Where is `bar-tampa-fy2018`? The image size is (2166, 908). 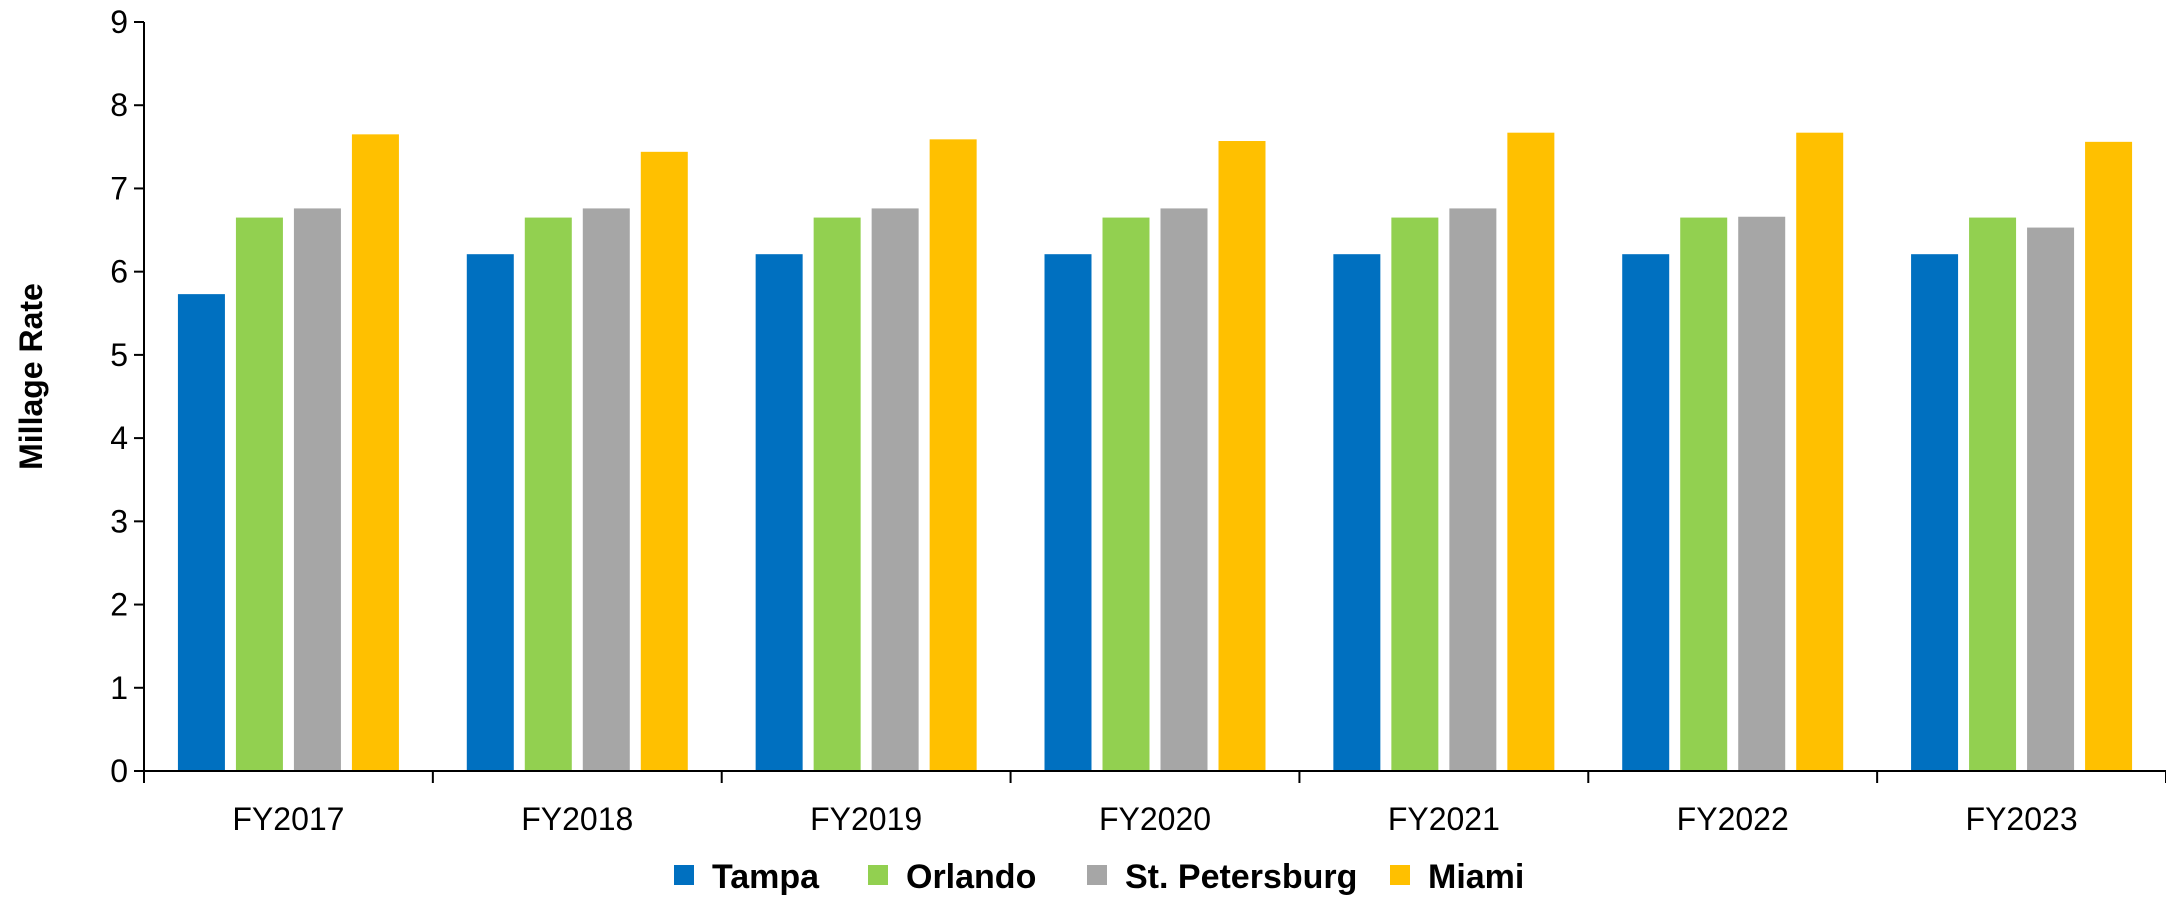 bar-tampa-fy2018 is located at coordinates (490, 512).